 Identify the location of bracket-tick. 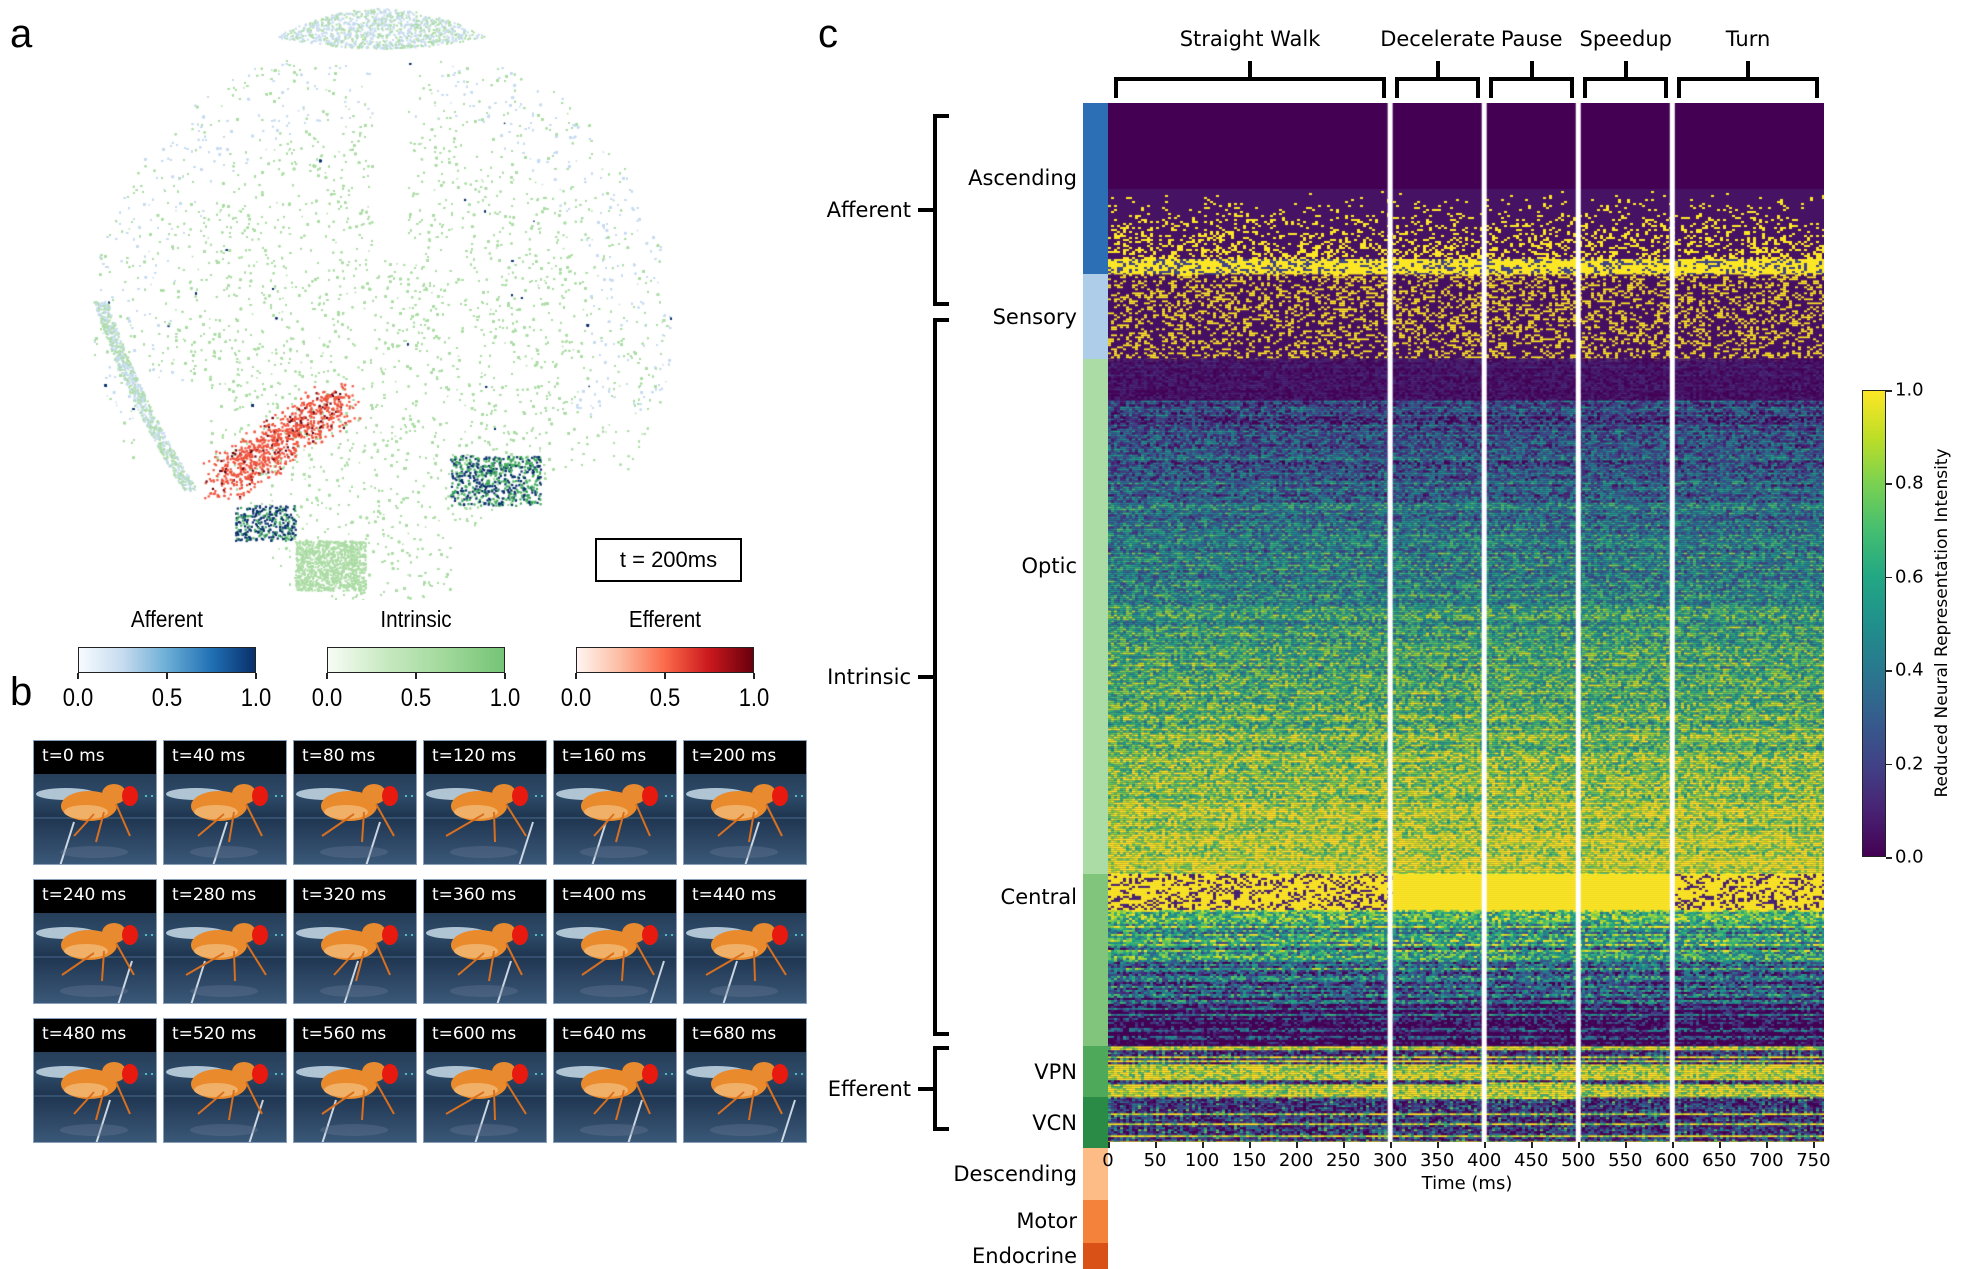
(925, 1088).